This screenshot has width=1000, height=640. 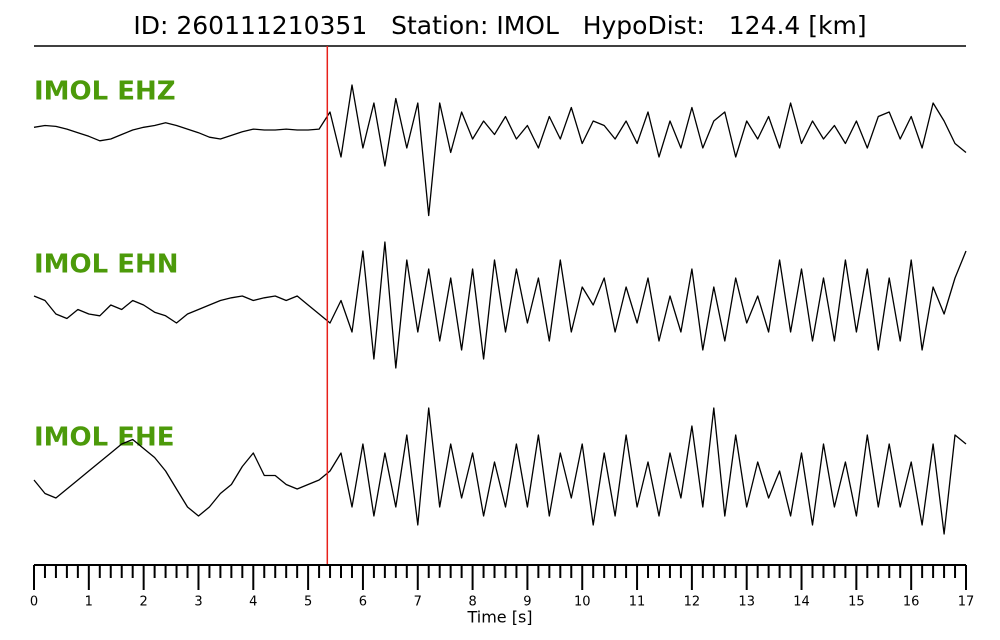 What do you see at coordinates (856, 602) in the screenshot?
I see `x-tick-label: 15` at bounding box center [856, 602].